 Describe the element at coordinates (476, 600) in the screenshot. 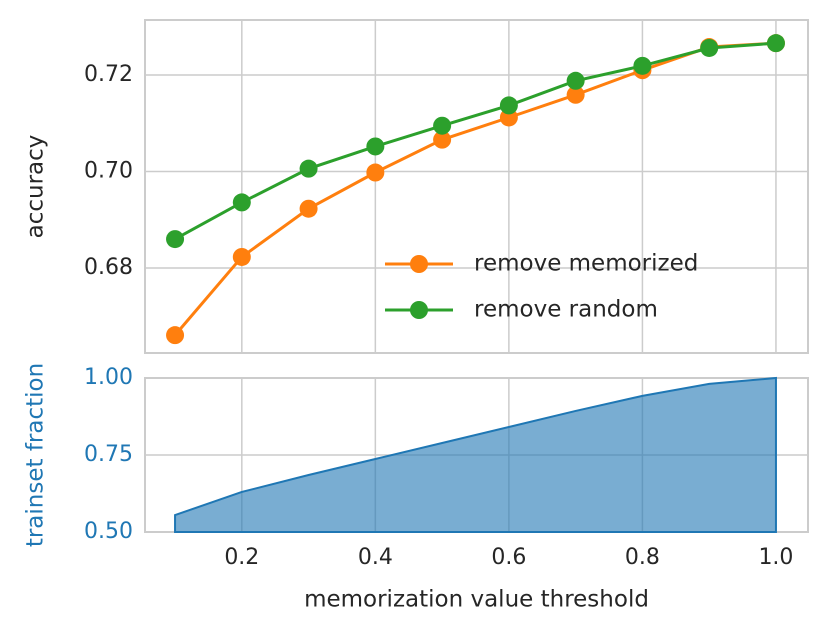

I see `x-axis-label: memorization value threshold` at that location.